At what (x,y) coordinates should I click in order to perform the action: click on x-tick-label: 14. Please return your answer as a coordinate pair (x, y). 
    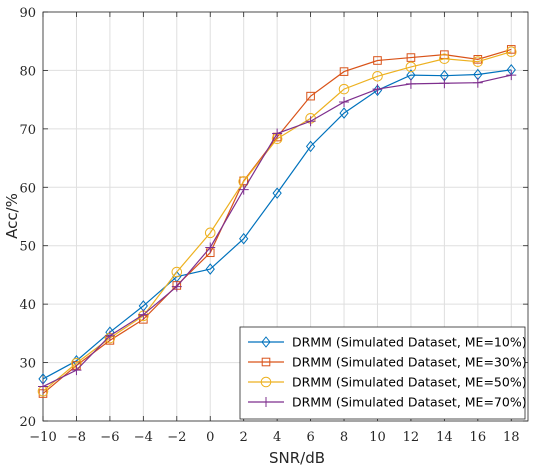
    Looking at the image, I should click on (444, 437).